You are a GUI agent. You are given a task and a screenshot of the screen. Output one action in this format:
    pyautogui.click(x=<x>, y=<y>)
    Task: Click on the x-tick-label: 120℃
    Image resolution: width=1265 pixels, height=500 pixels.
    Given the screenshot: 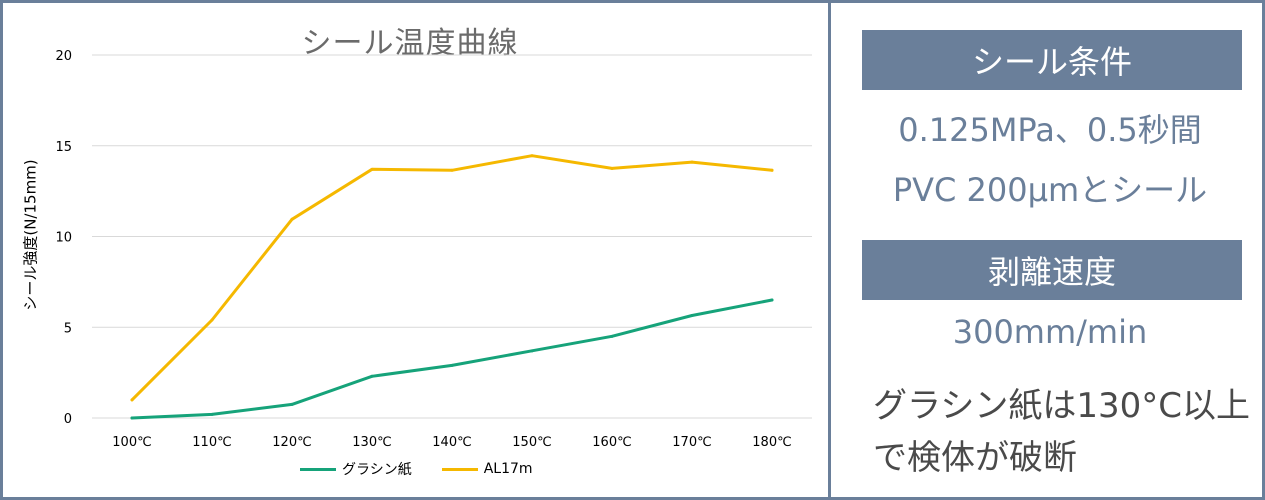 What is the action you would take?
    pyautogui.click(x=291, y=442)
    